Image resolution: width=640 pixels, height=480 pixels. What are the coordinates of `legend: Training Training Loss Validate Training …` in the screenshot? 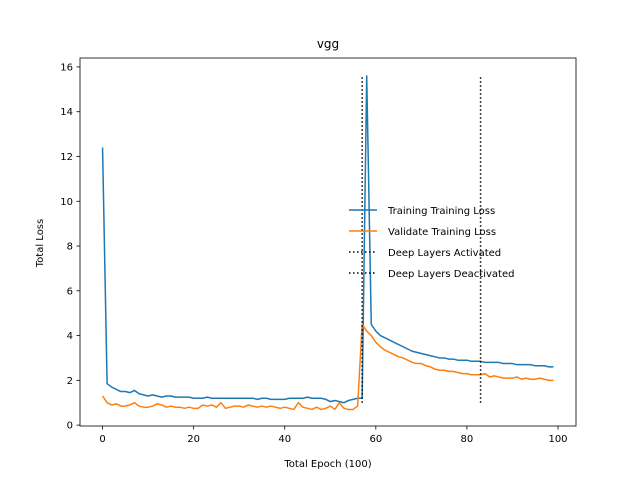 It's located at (431, 243).